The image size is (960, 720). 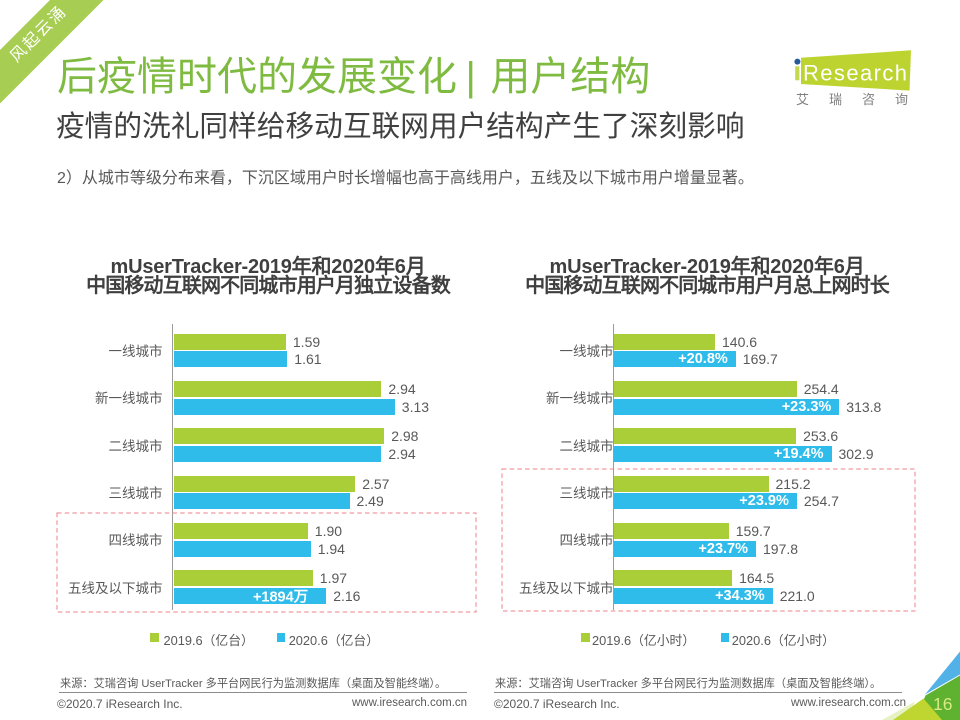 I want to click on svg-text: 16, so click(x=942, y=704).